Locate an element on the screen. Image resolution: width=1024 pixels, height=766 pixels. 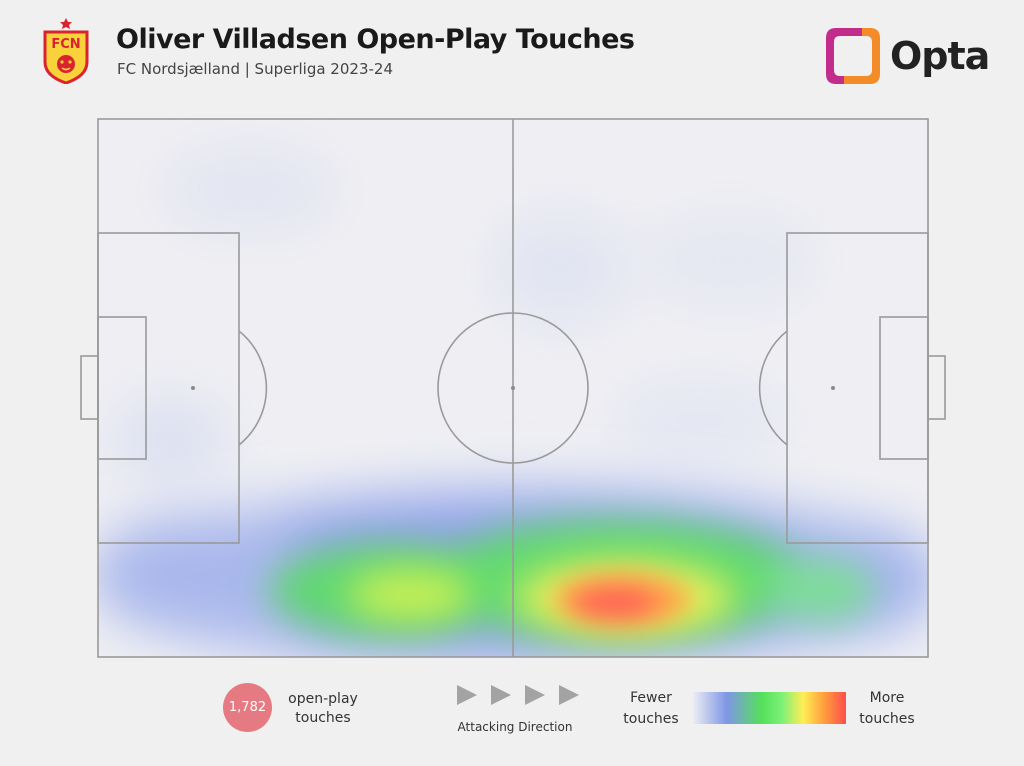
touch-count-badge: 1,782 is located at coordinates (247, 707).